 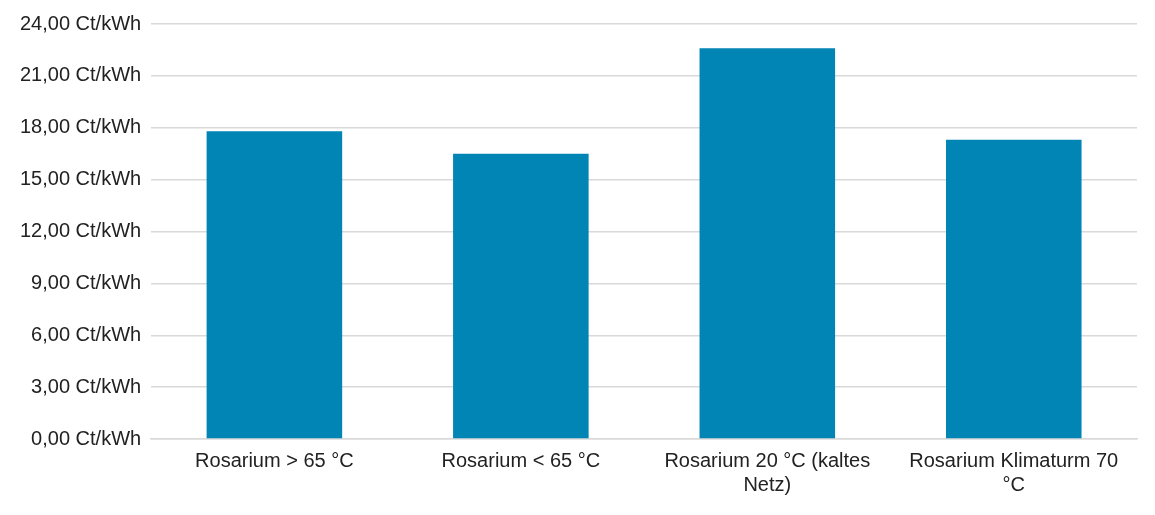 What do you see at coordinates (521, 459) in the screenshot?
I see `x-tick-label: Rosarium < 65 °C` at bounding box center [521, 459].